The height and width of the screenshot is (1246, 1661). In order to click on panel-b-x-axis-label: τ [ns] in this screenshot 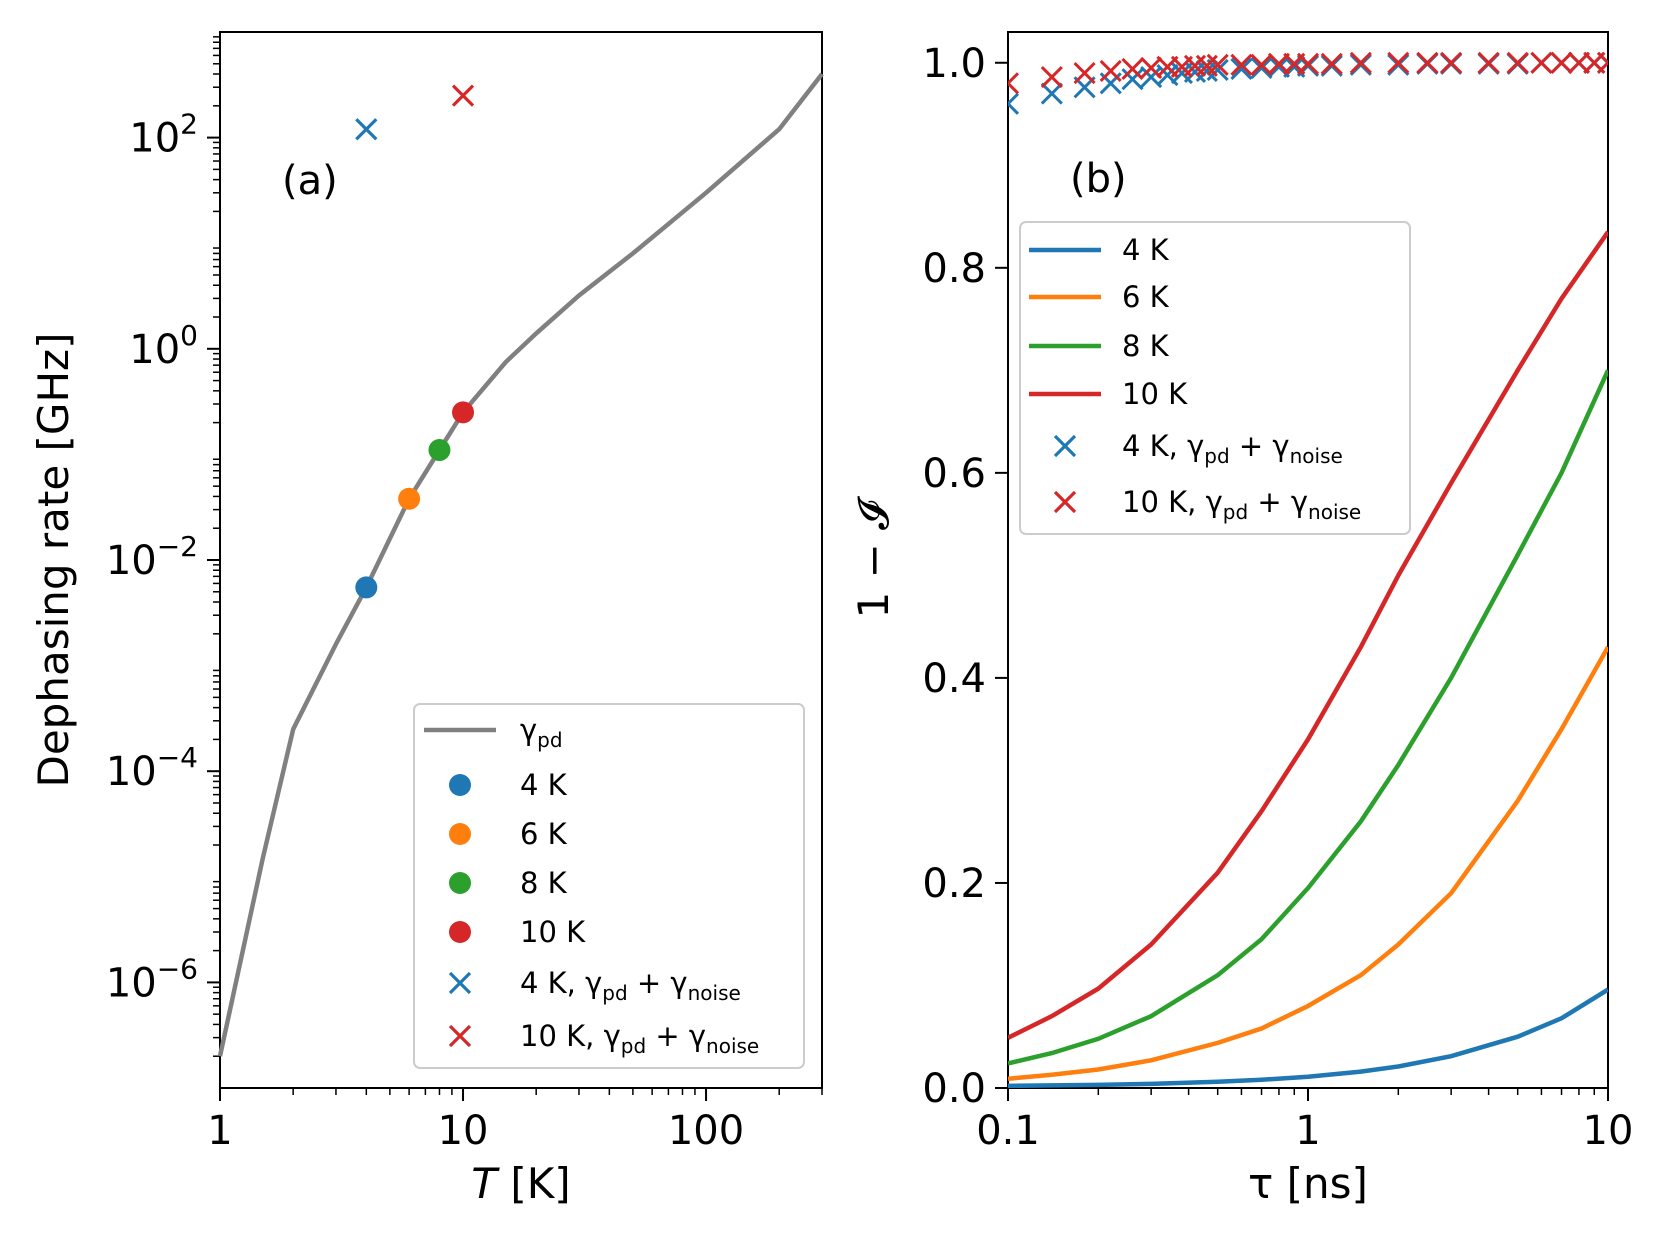, I will do `click(1308, 1183)`.